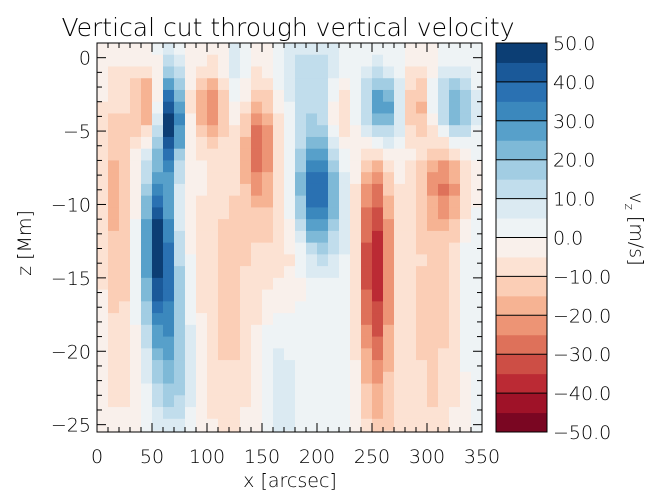  Describe the element at coordinates (77, 132) in the screenshot. I see `y-tick-label: −5` at that location.